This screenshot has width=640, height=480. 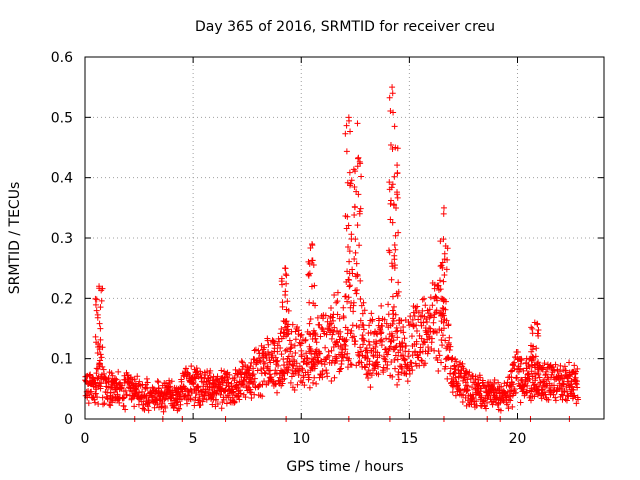 I want to click on x-tick-label: 0, so click(x=85, y=439).